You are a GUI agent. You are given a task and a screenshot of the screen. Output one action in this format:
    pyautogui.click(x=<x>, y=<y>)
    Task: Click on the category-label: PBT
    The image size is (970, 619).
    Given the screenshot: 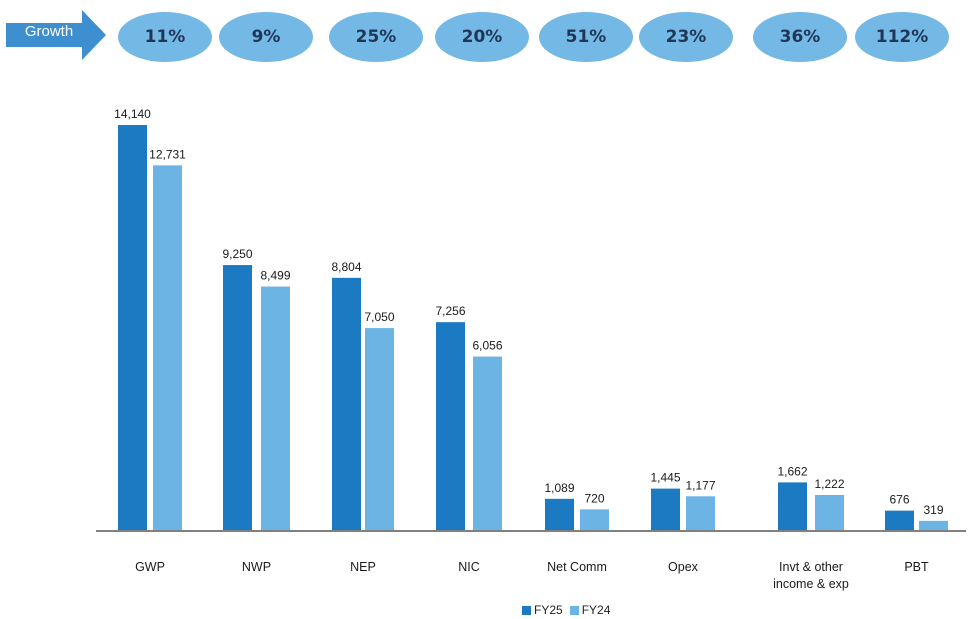 What is the action you would take?
    pyautogui.click(x=916, y=567)
    